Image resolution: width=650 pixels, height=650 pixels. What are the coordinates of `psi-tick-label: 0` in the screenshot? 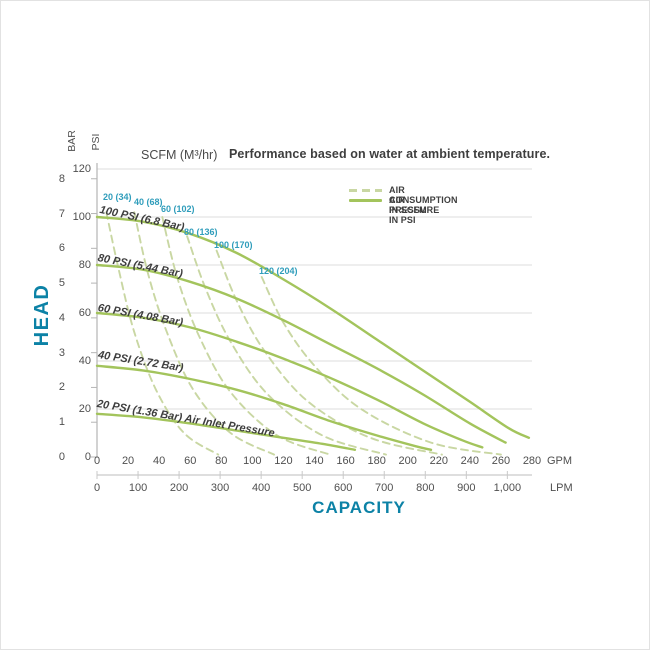 It's located at (87, 457).